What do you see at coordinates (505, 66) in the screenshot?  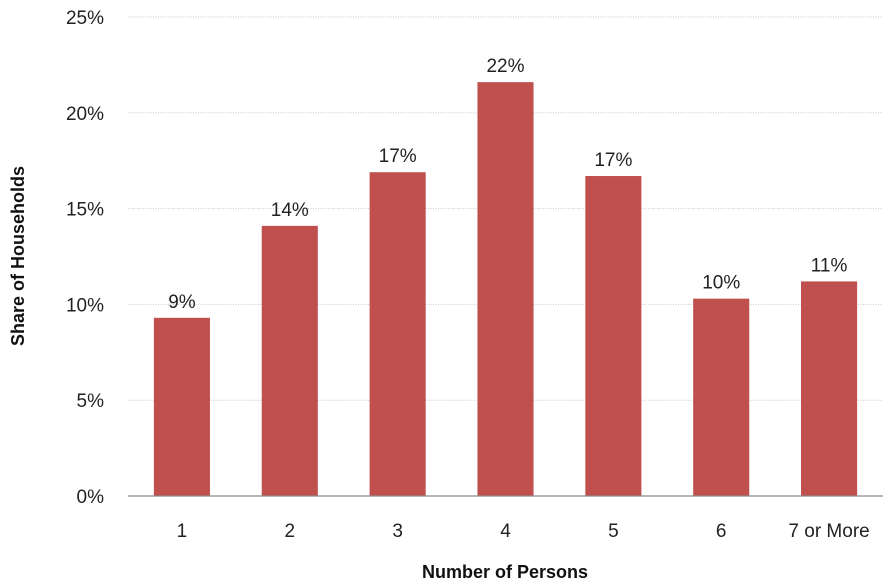 I see `bar-data-label: 22%` at bounding box center [505, 66].